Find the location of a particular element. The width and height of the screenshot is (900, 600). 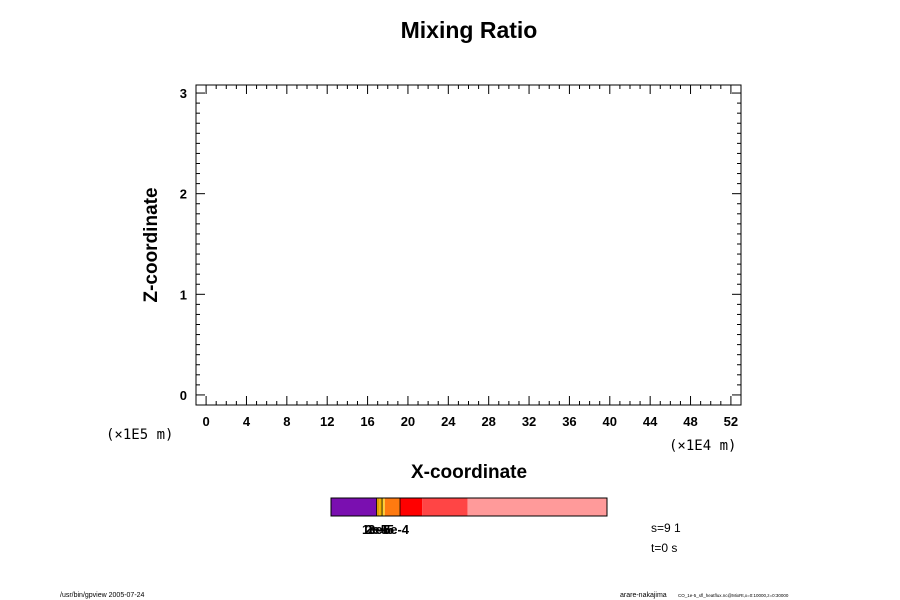

colorbar-label: 5e-4 is located at coordinates (396, 529).